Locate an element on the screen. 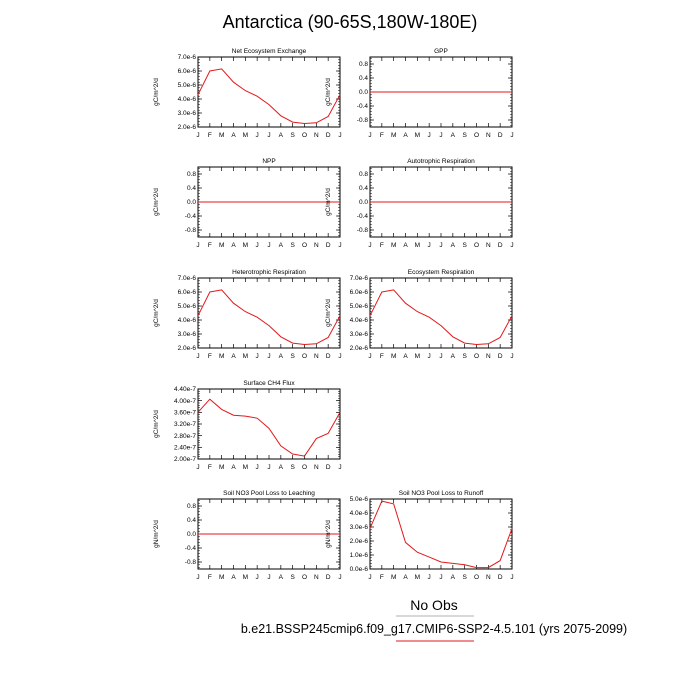 Image resolution: width=700 pixels, height=700 pixels. y-tick-label: 0.8 is located at coordinates (191, 506).